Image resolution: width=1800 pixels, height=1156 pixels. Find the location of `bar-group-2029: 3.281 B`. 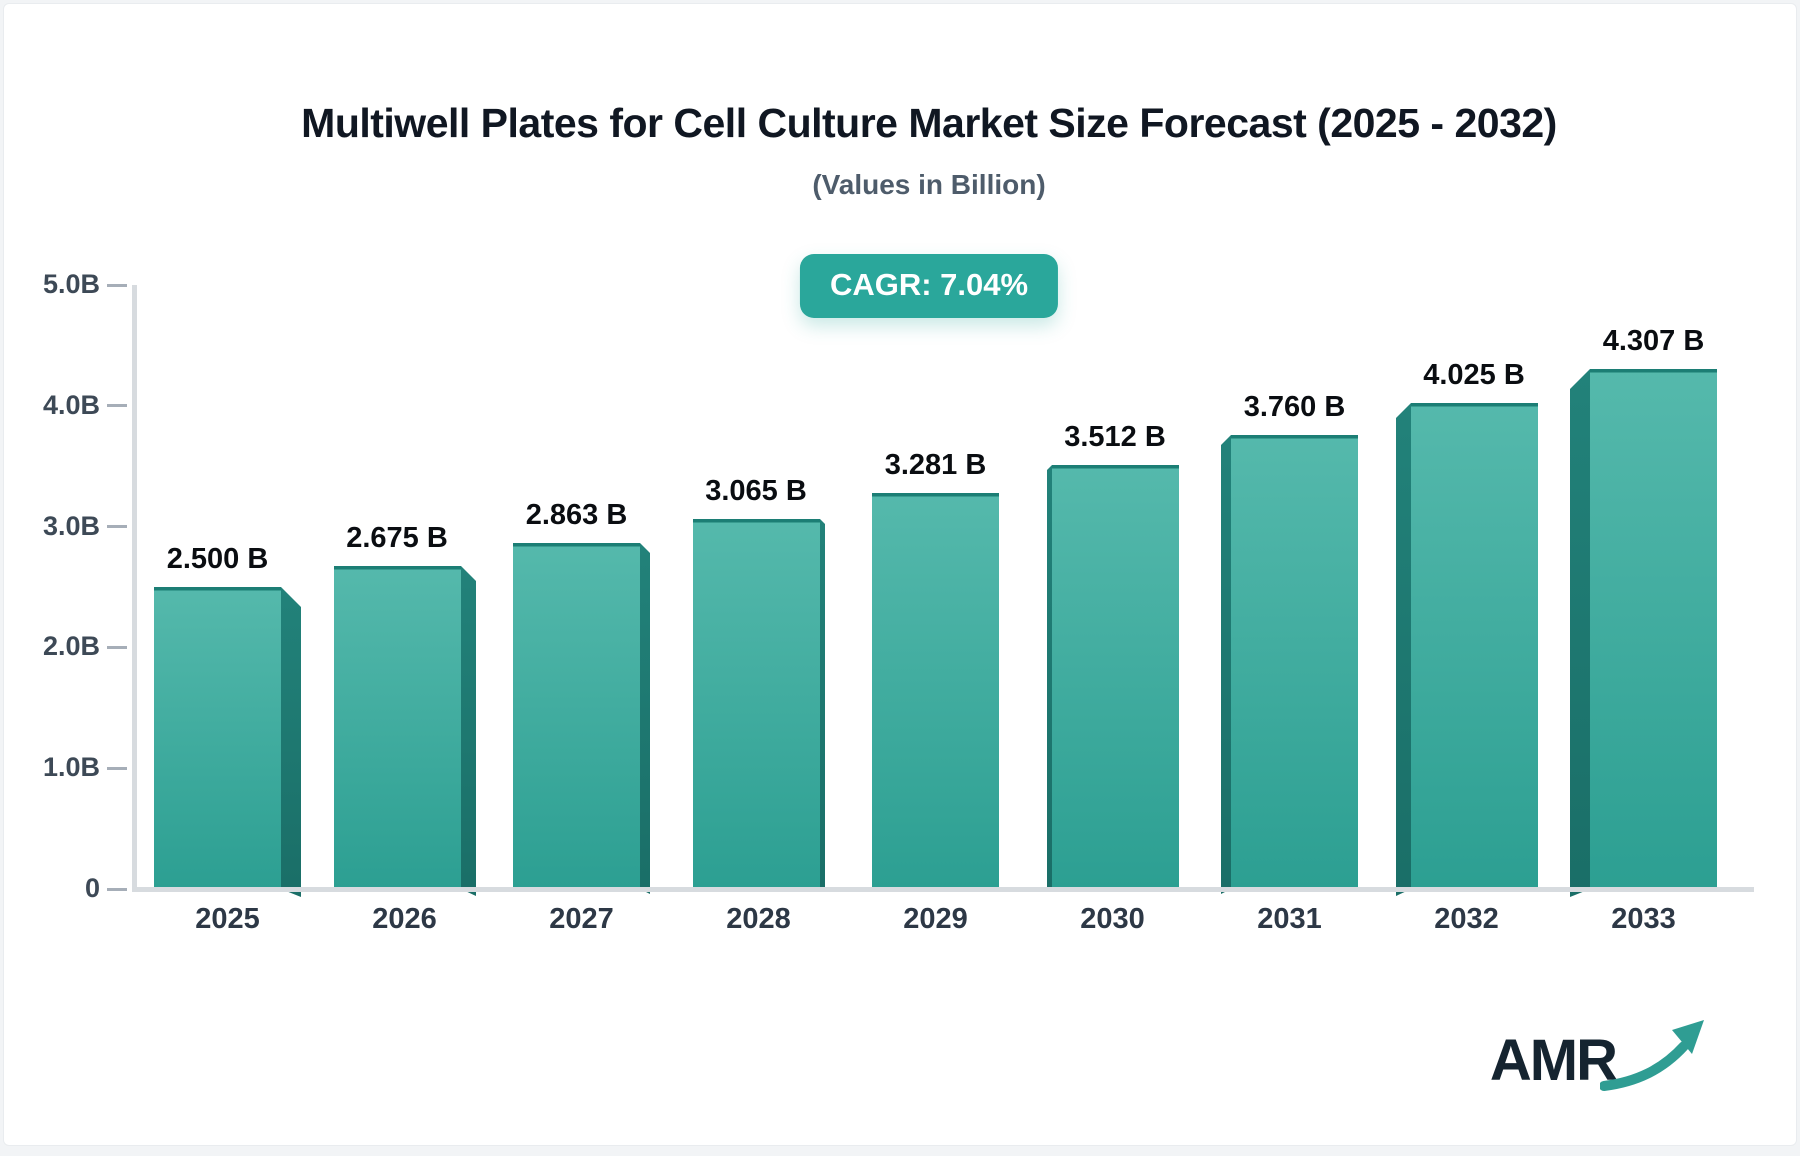

bar-group-2029: 3.281 B is located at coordinates (935, 587).